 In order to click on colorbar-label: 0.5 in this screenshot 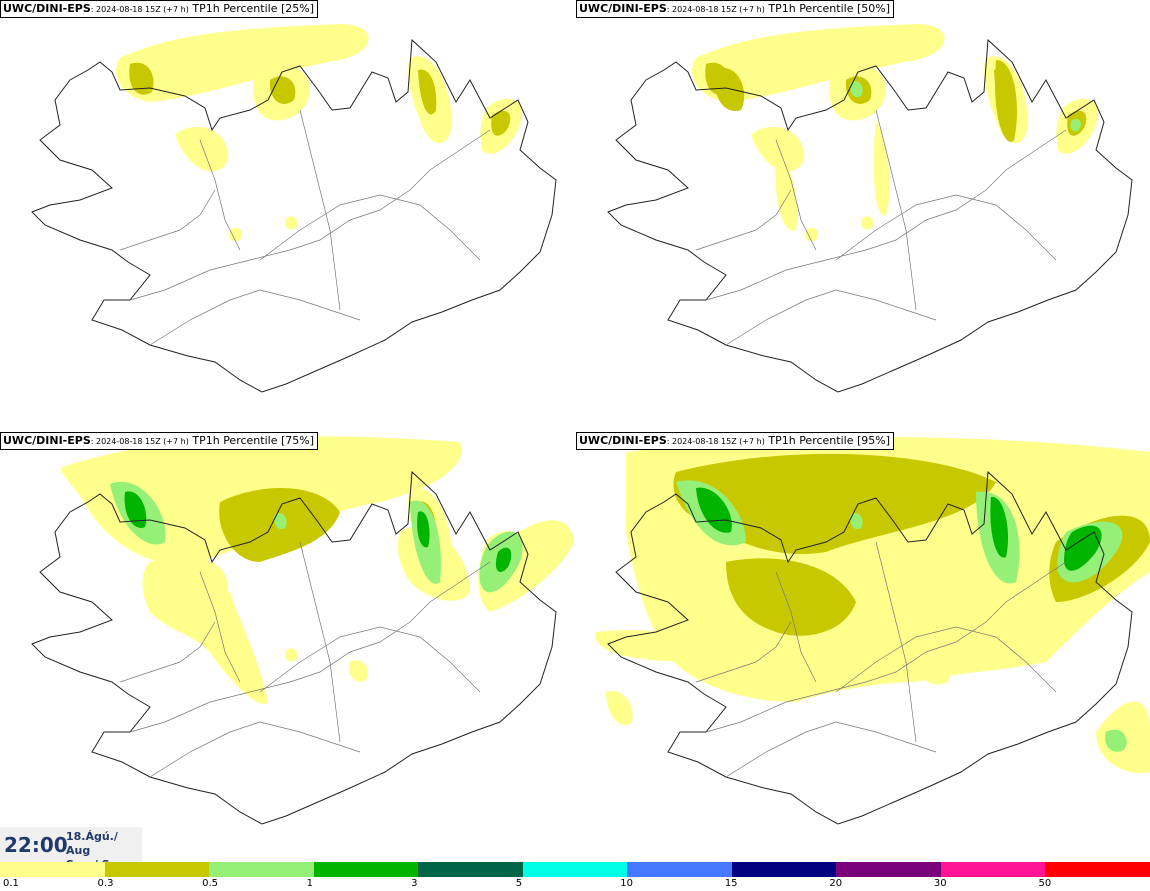, I will do `click(210, 883)`.